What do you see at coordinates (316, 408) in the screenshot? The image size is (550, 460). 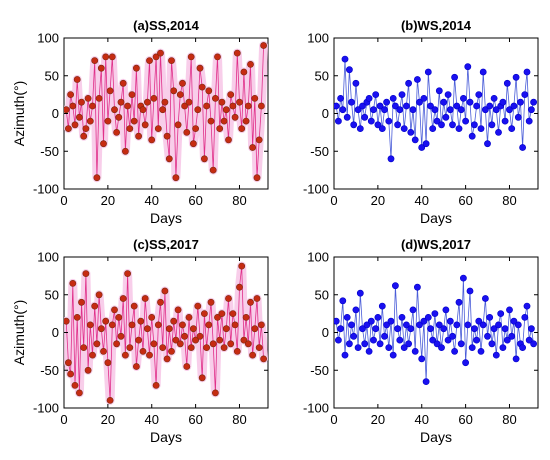 I see `panel-d-ytick-label-100: -100` at bounding box center [316, 408].